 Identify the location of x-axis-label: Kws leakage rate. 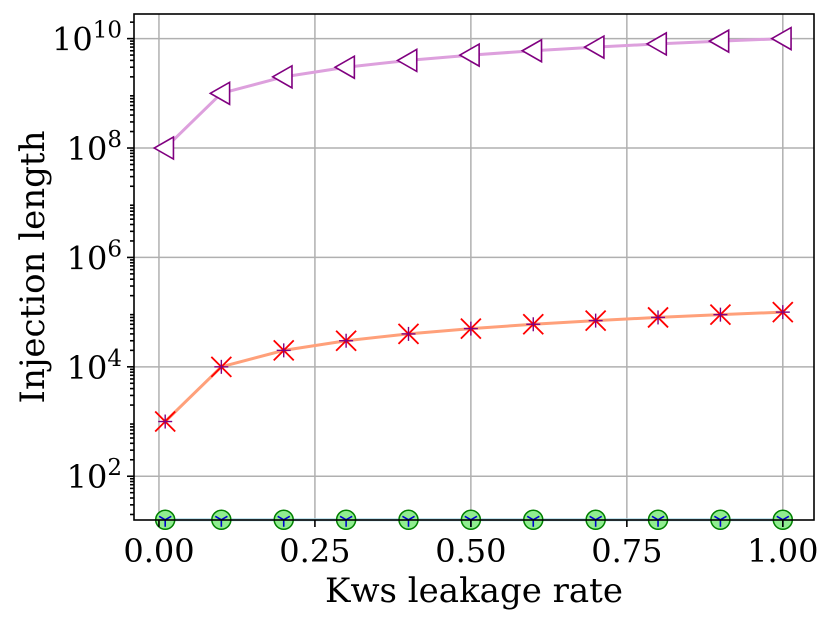
(474, 591).